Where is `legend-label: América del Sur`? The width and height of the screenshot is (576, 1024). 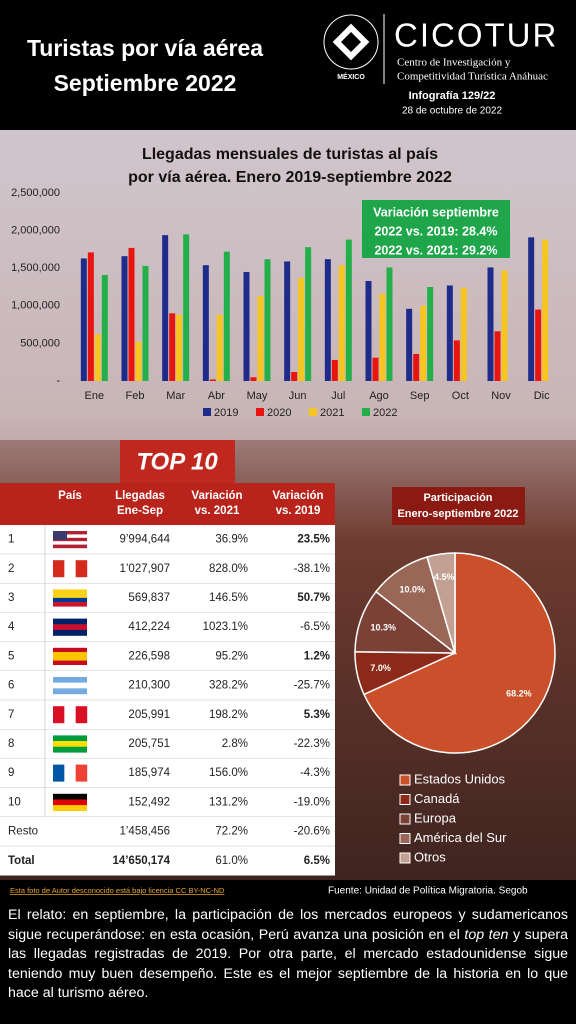
legend-label: América del Sur is located at coordinates (460, 837).